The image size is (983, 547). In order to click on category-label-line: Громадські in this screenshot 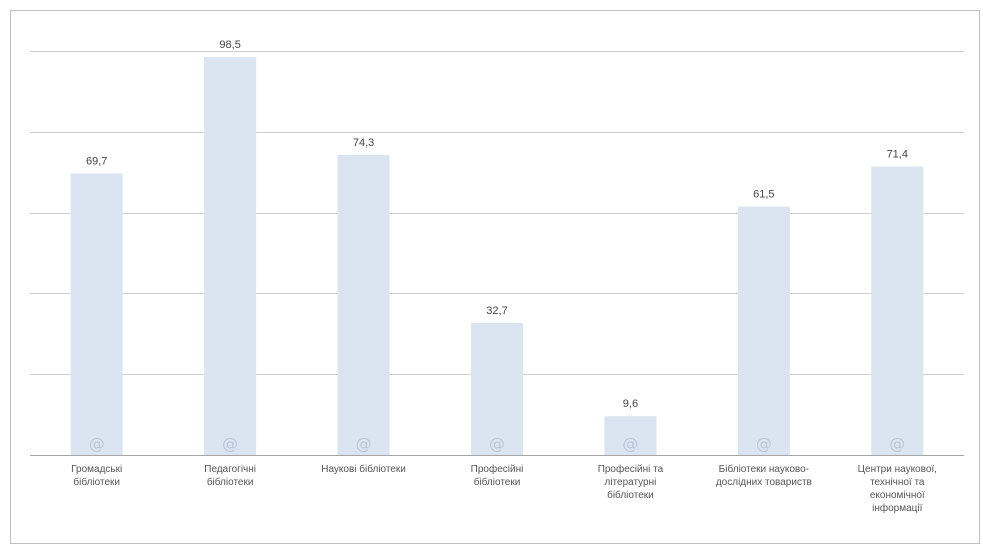, I will do `click(96, 469)`.